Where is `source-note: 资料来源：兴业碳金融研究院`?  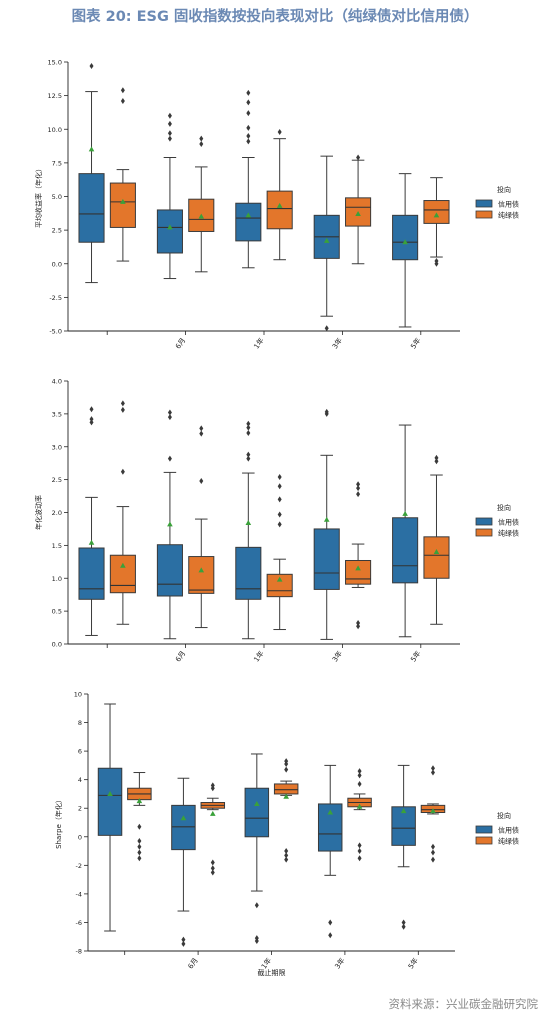 source-note: 资料来源：兴业碳金融研究院 is located at coordinates (463, 1004).